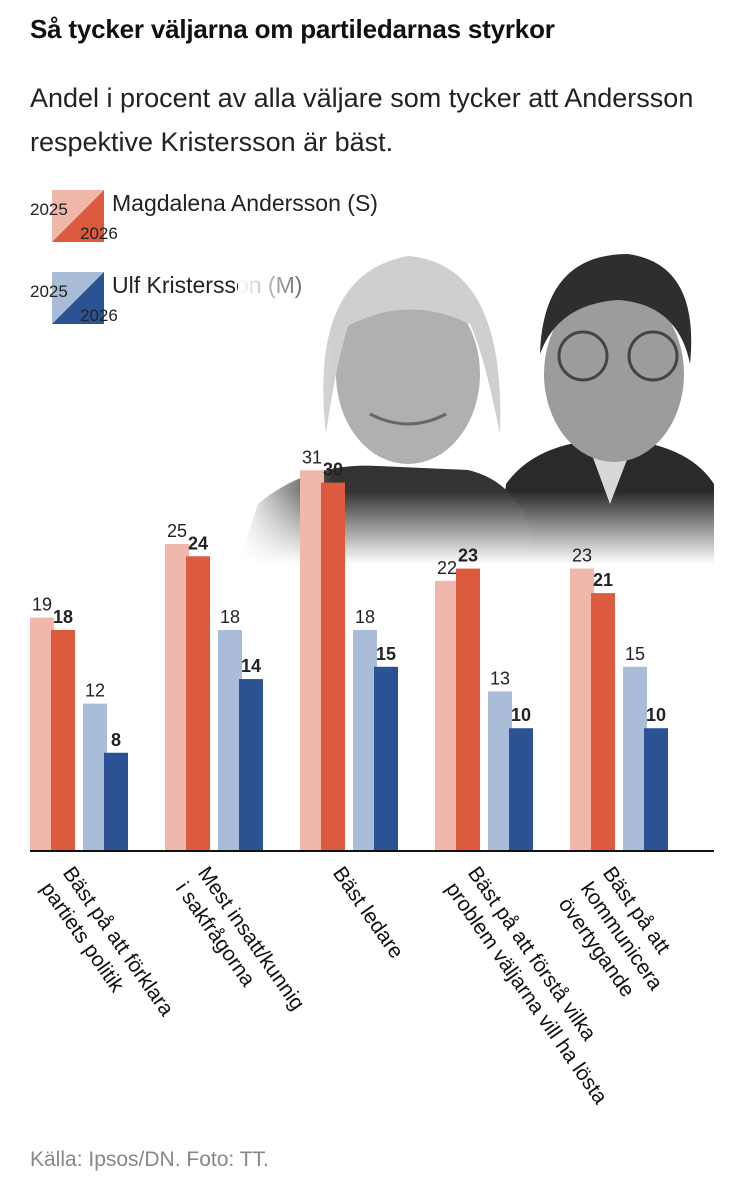 The height and width of the screenshot is (1199, 744). What do you see at coordinates (603, 580) in the screenshot?
I see `data-label-andersson-2026: 21` at bounding box center [603, 580].